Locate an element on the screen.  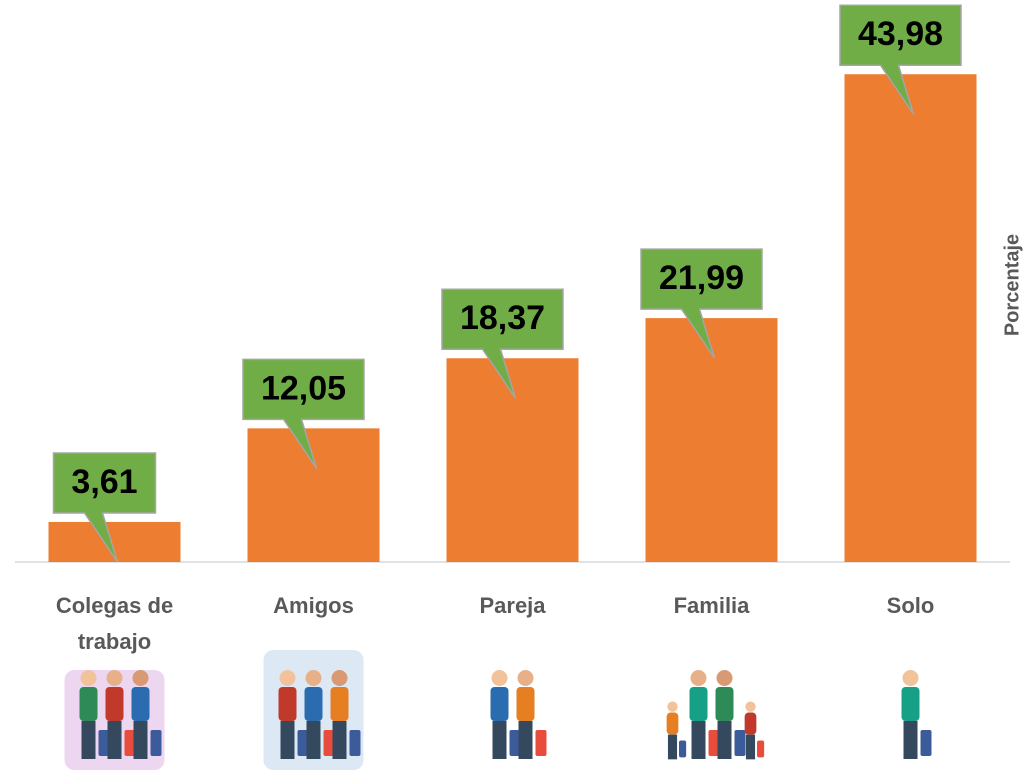
x-tick-label: Amigos is located at coordinates (313, 605).